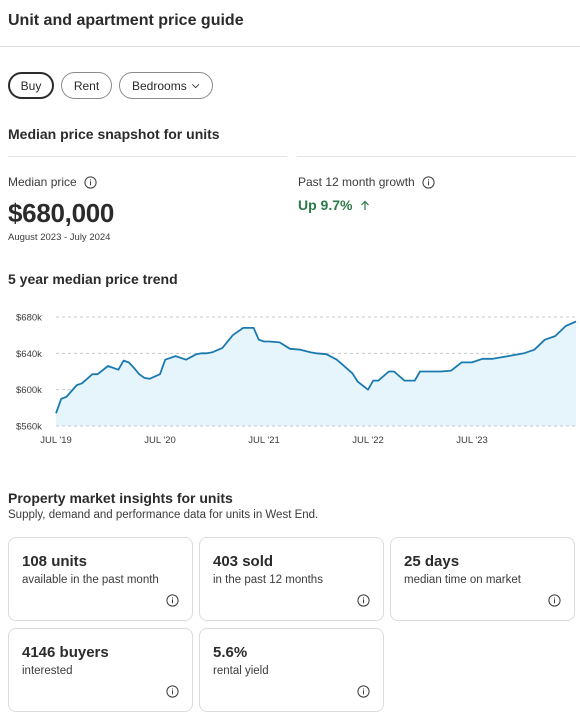 This screenshot has height=727, width=580. What do you see at coordinates (268, 580) in the screenshot?
I see `card-desc: in the past 12 months` at bounding box center [268, 580].